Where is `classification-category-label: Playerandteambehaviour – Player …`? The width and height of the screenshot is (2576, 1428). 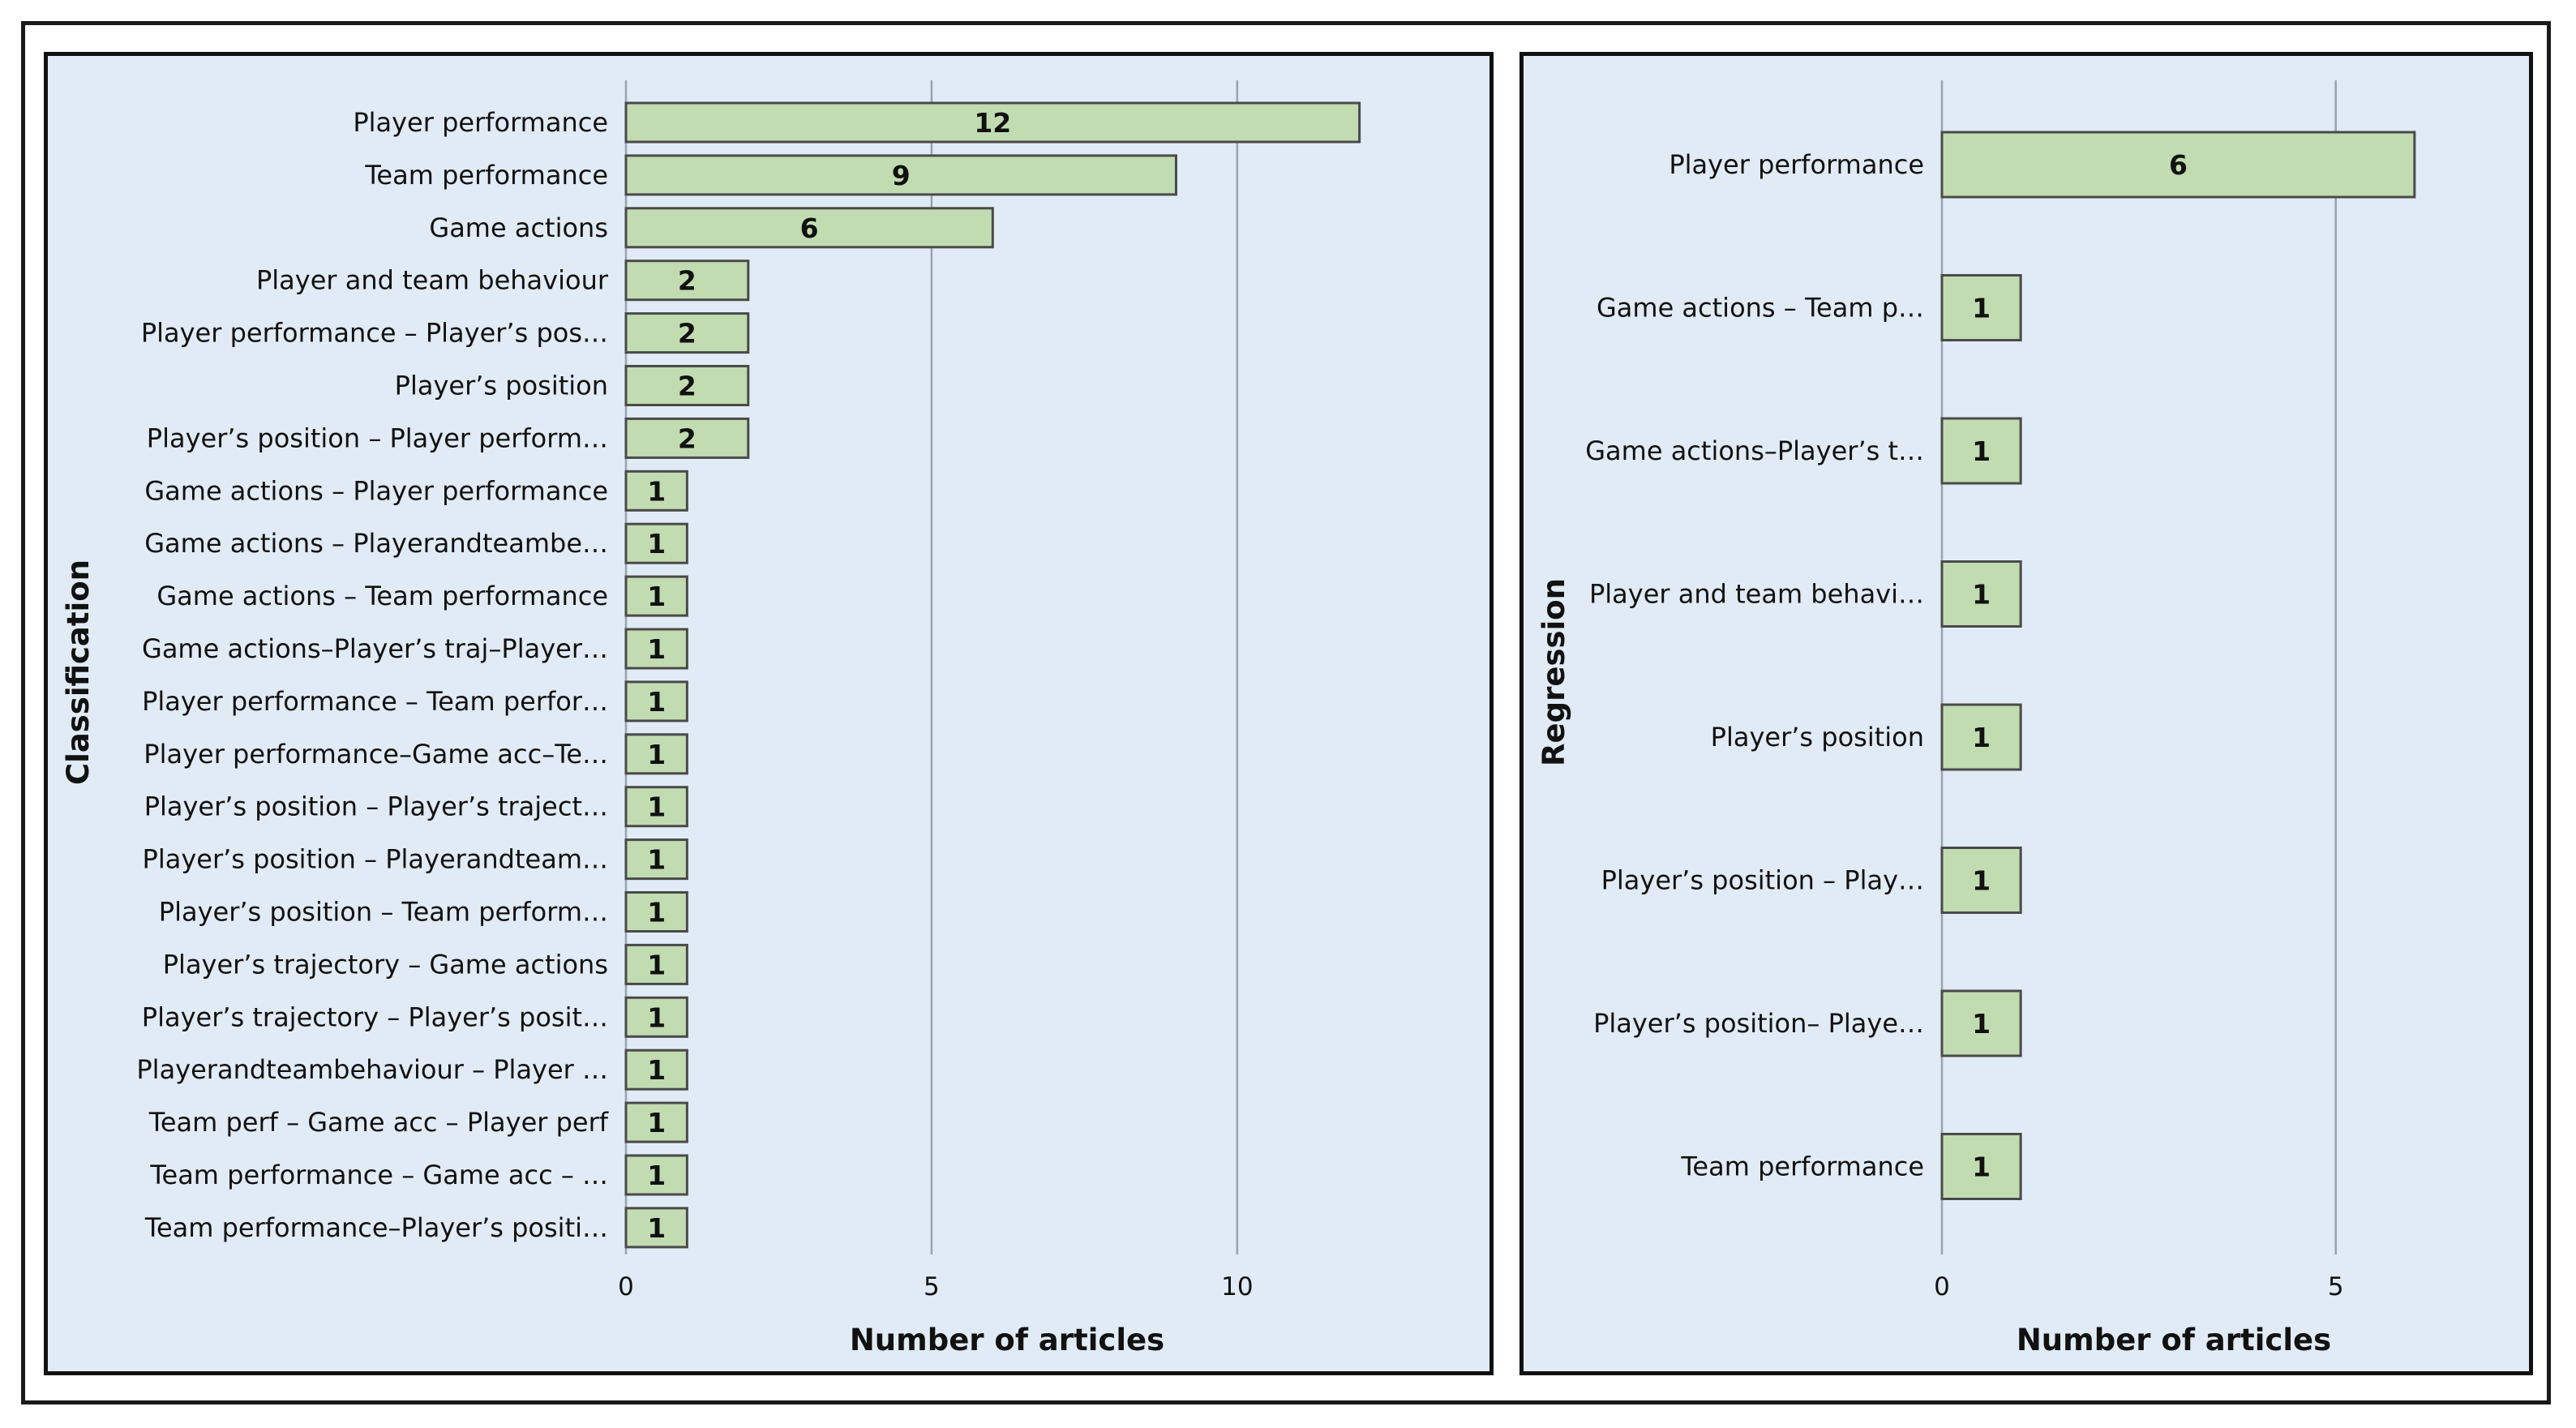 classification-category-label: Playerandteambehaviour – Player … is located at coordinates (372, 1069).